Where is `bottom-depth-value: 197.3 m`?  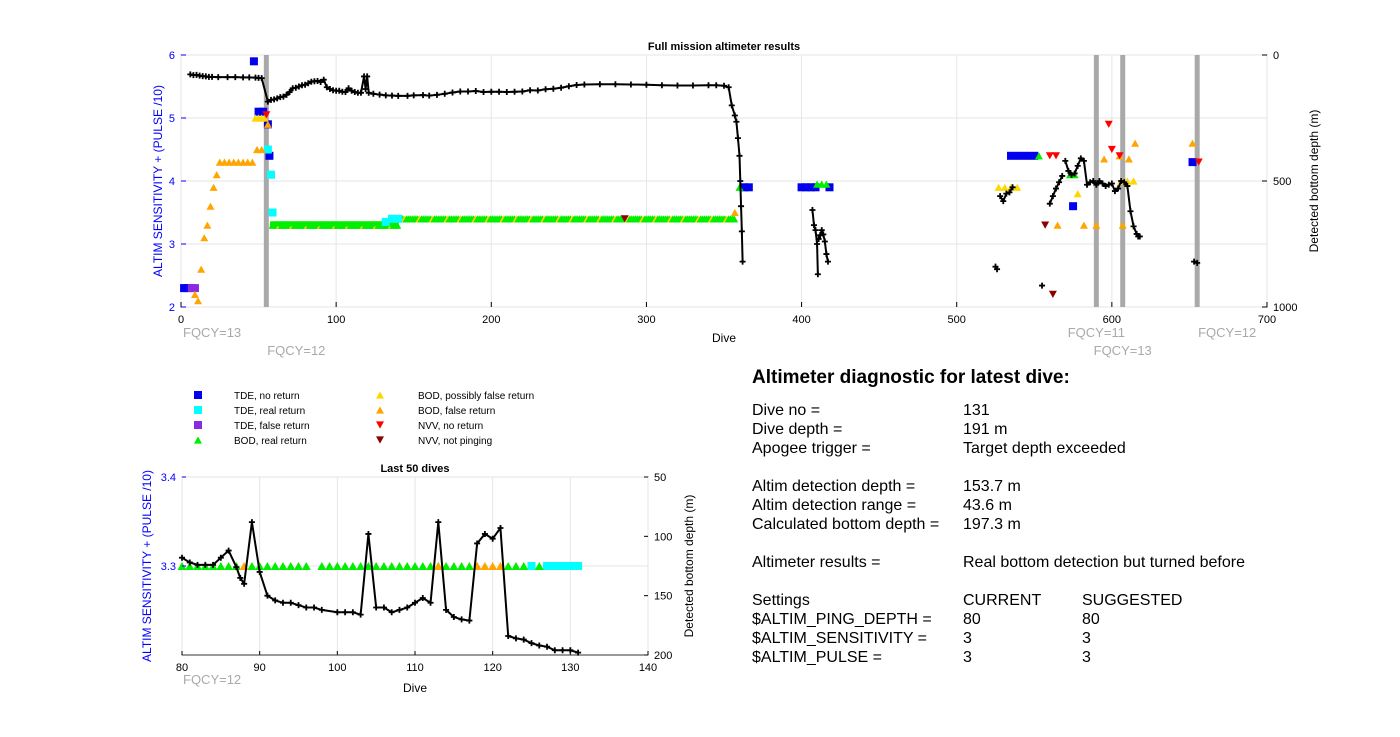 bottom-depth-value: 197.3 m is located at coordinates (992, 524).